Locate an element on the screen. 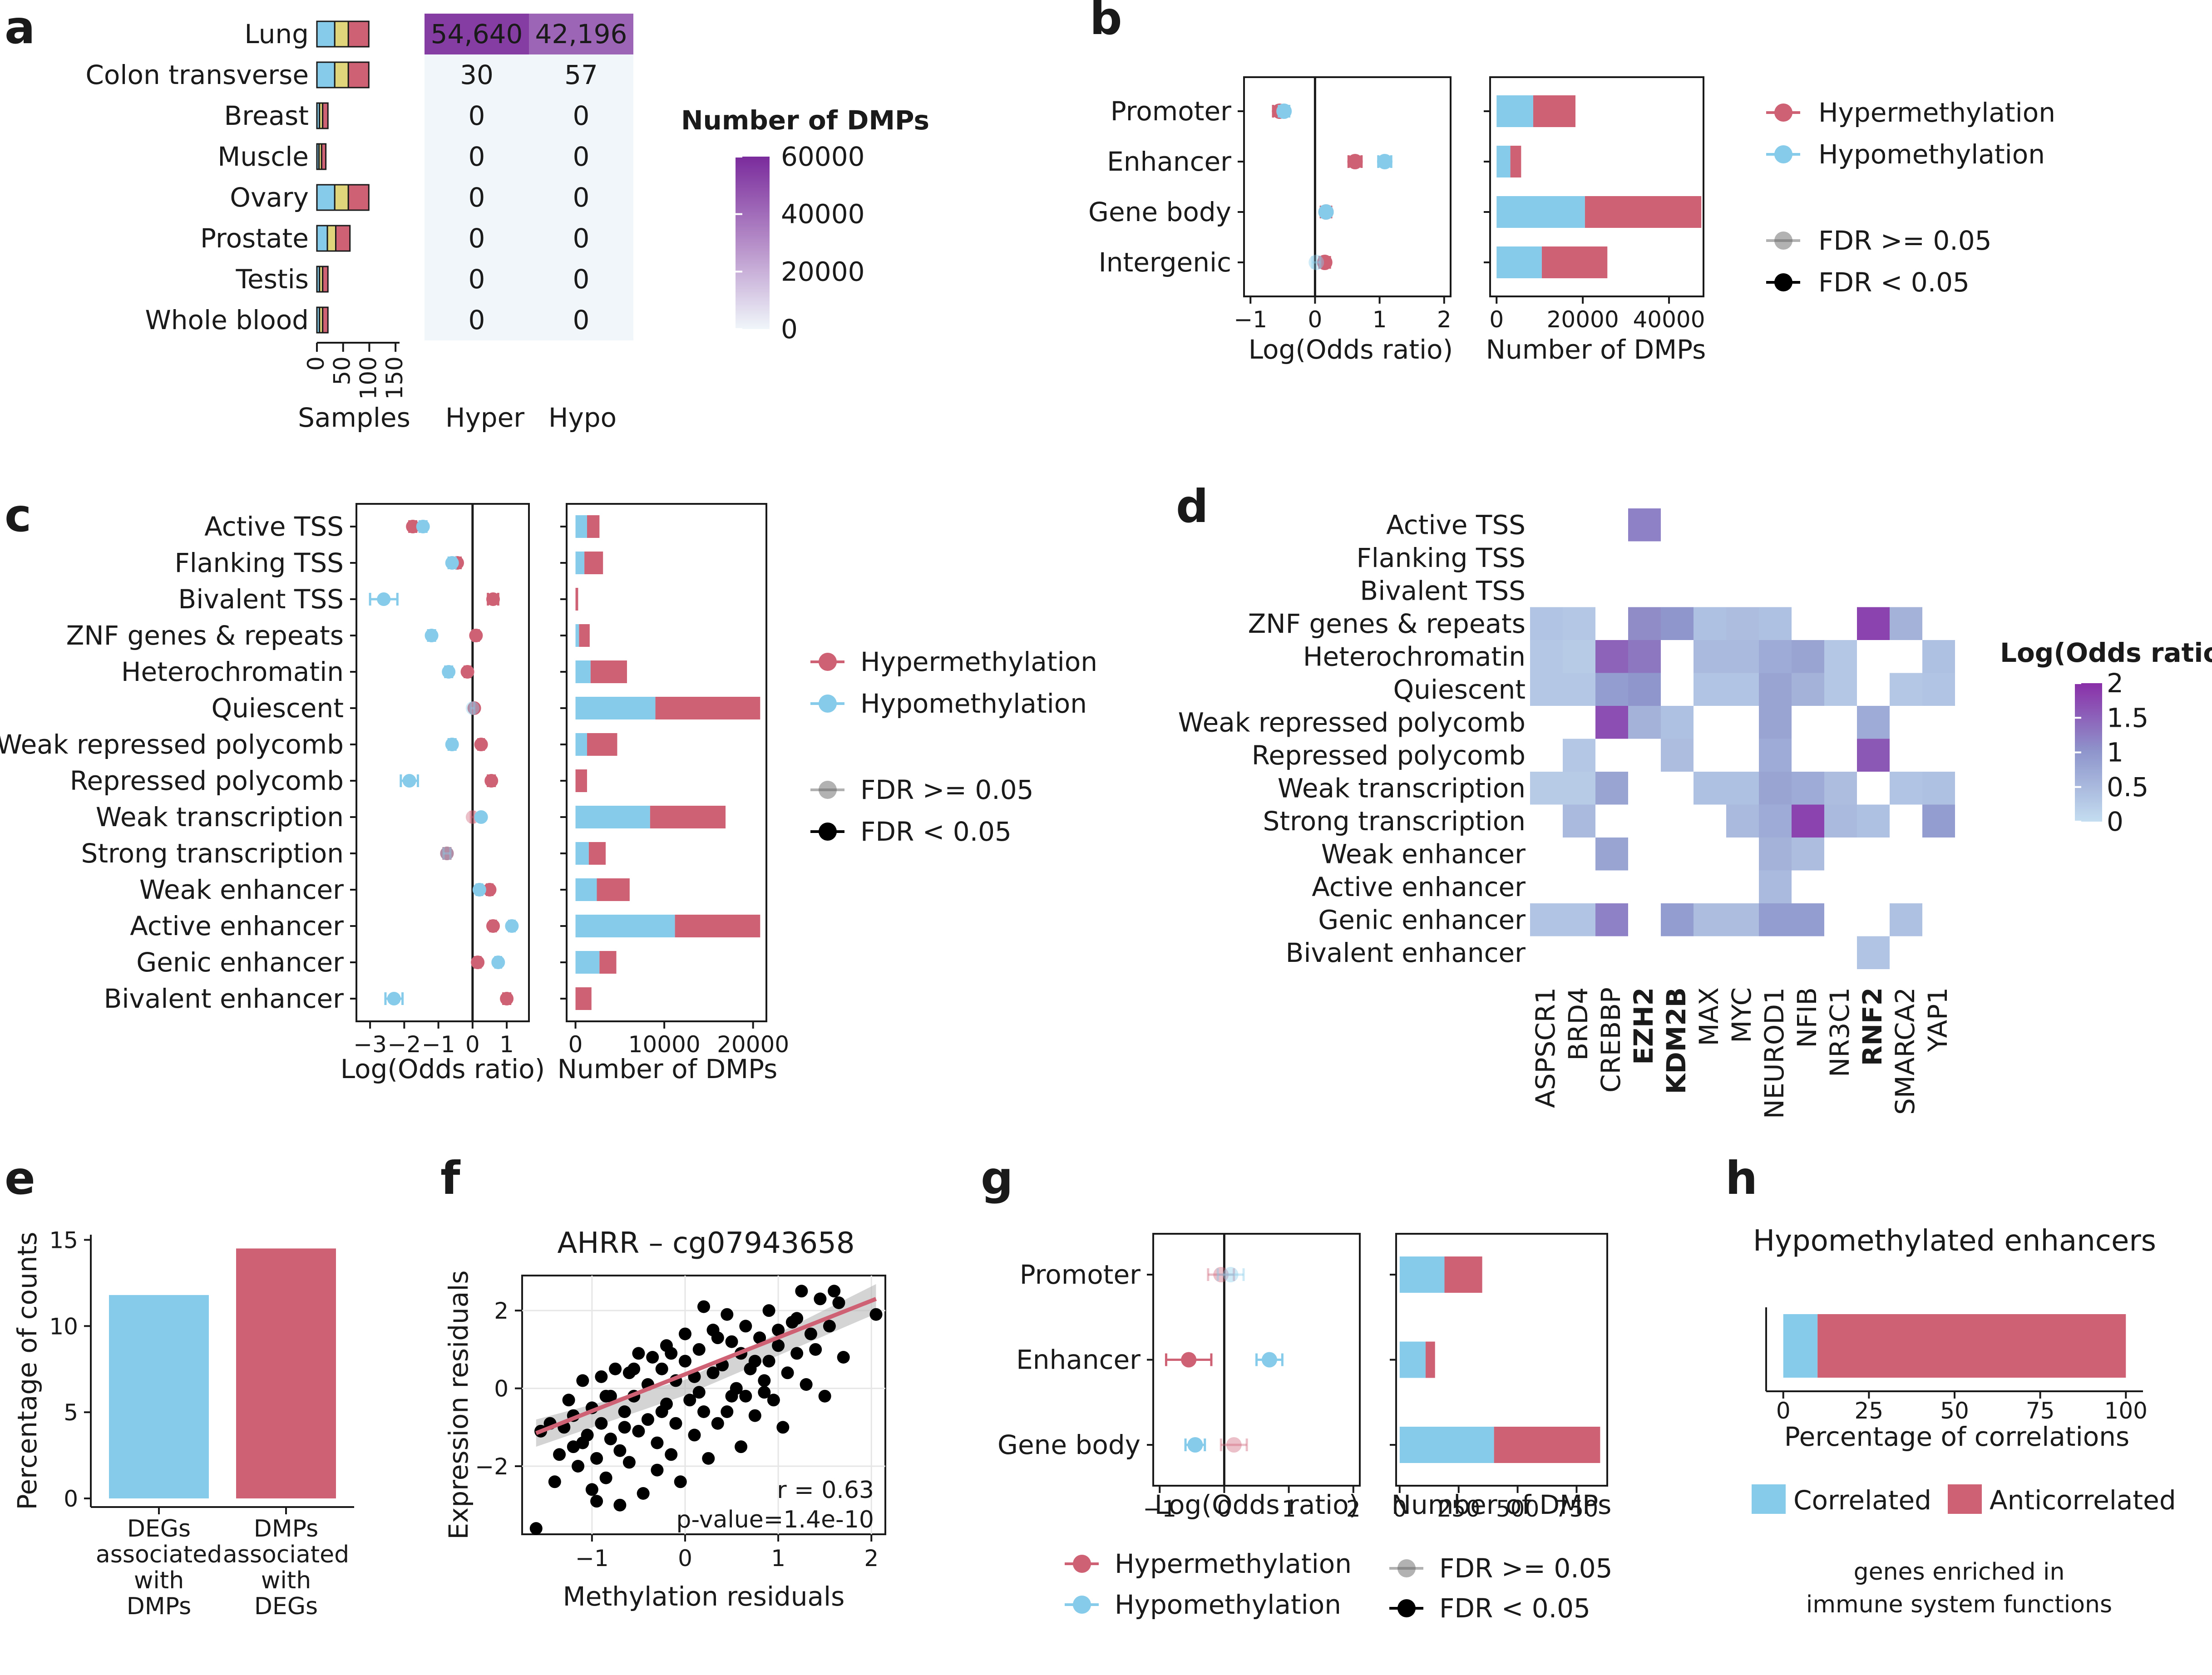 This screenshot has width=2212, height=1675. a-colorbar-tick-label: 40000 is located at coordinates (823, 214).